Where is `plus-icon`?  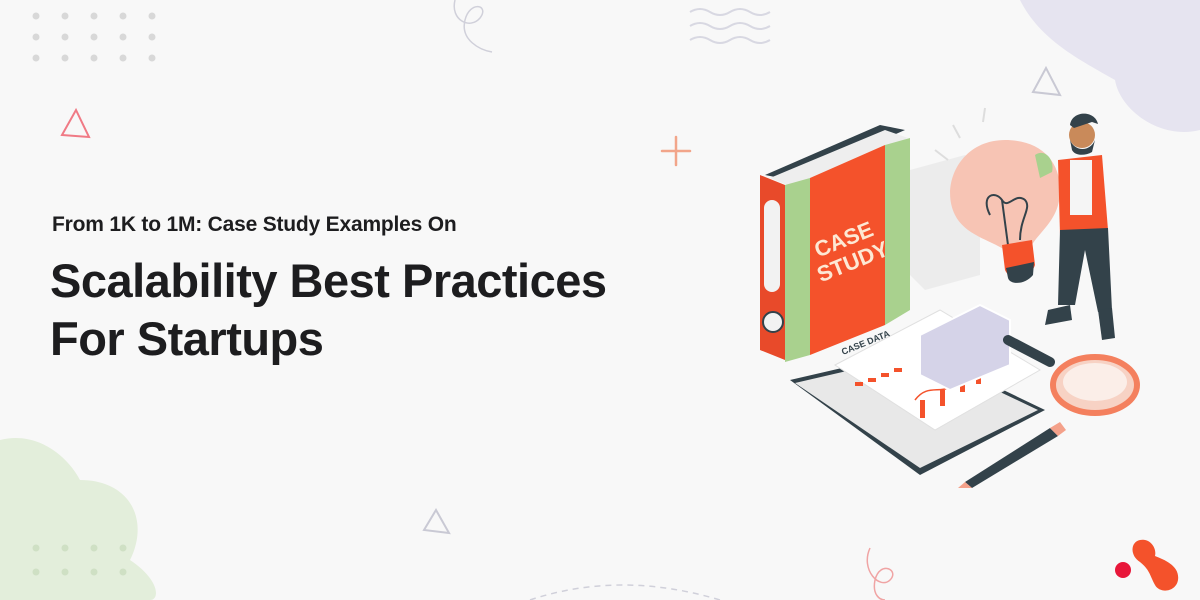
plus-icon is located at coordinates (676, 151).